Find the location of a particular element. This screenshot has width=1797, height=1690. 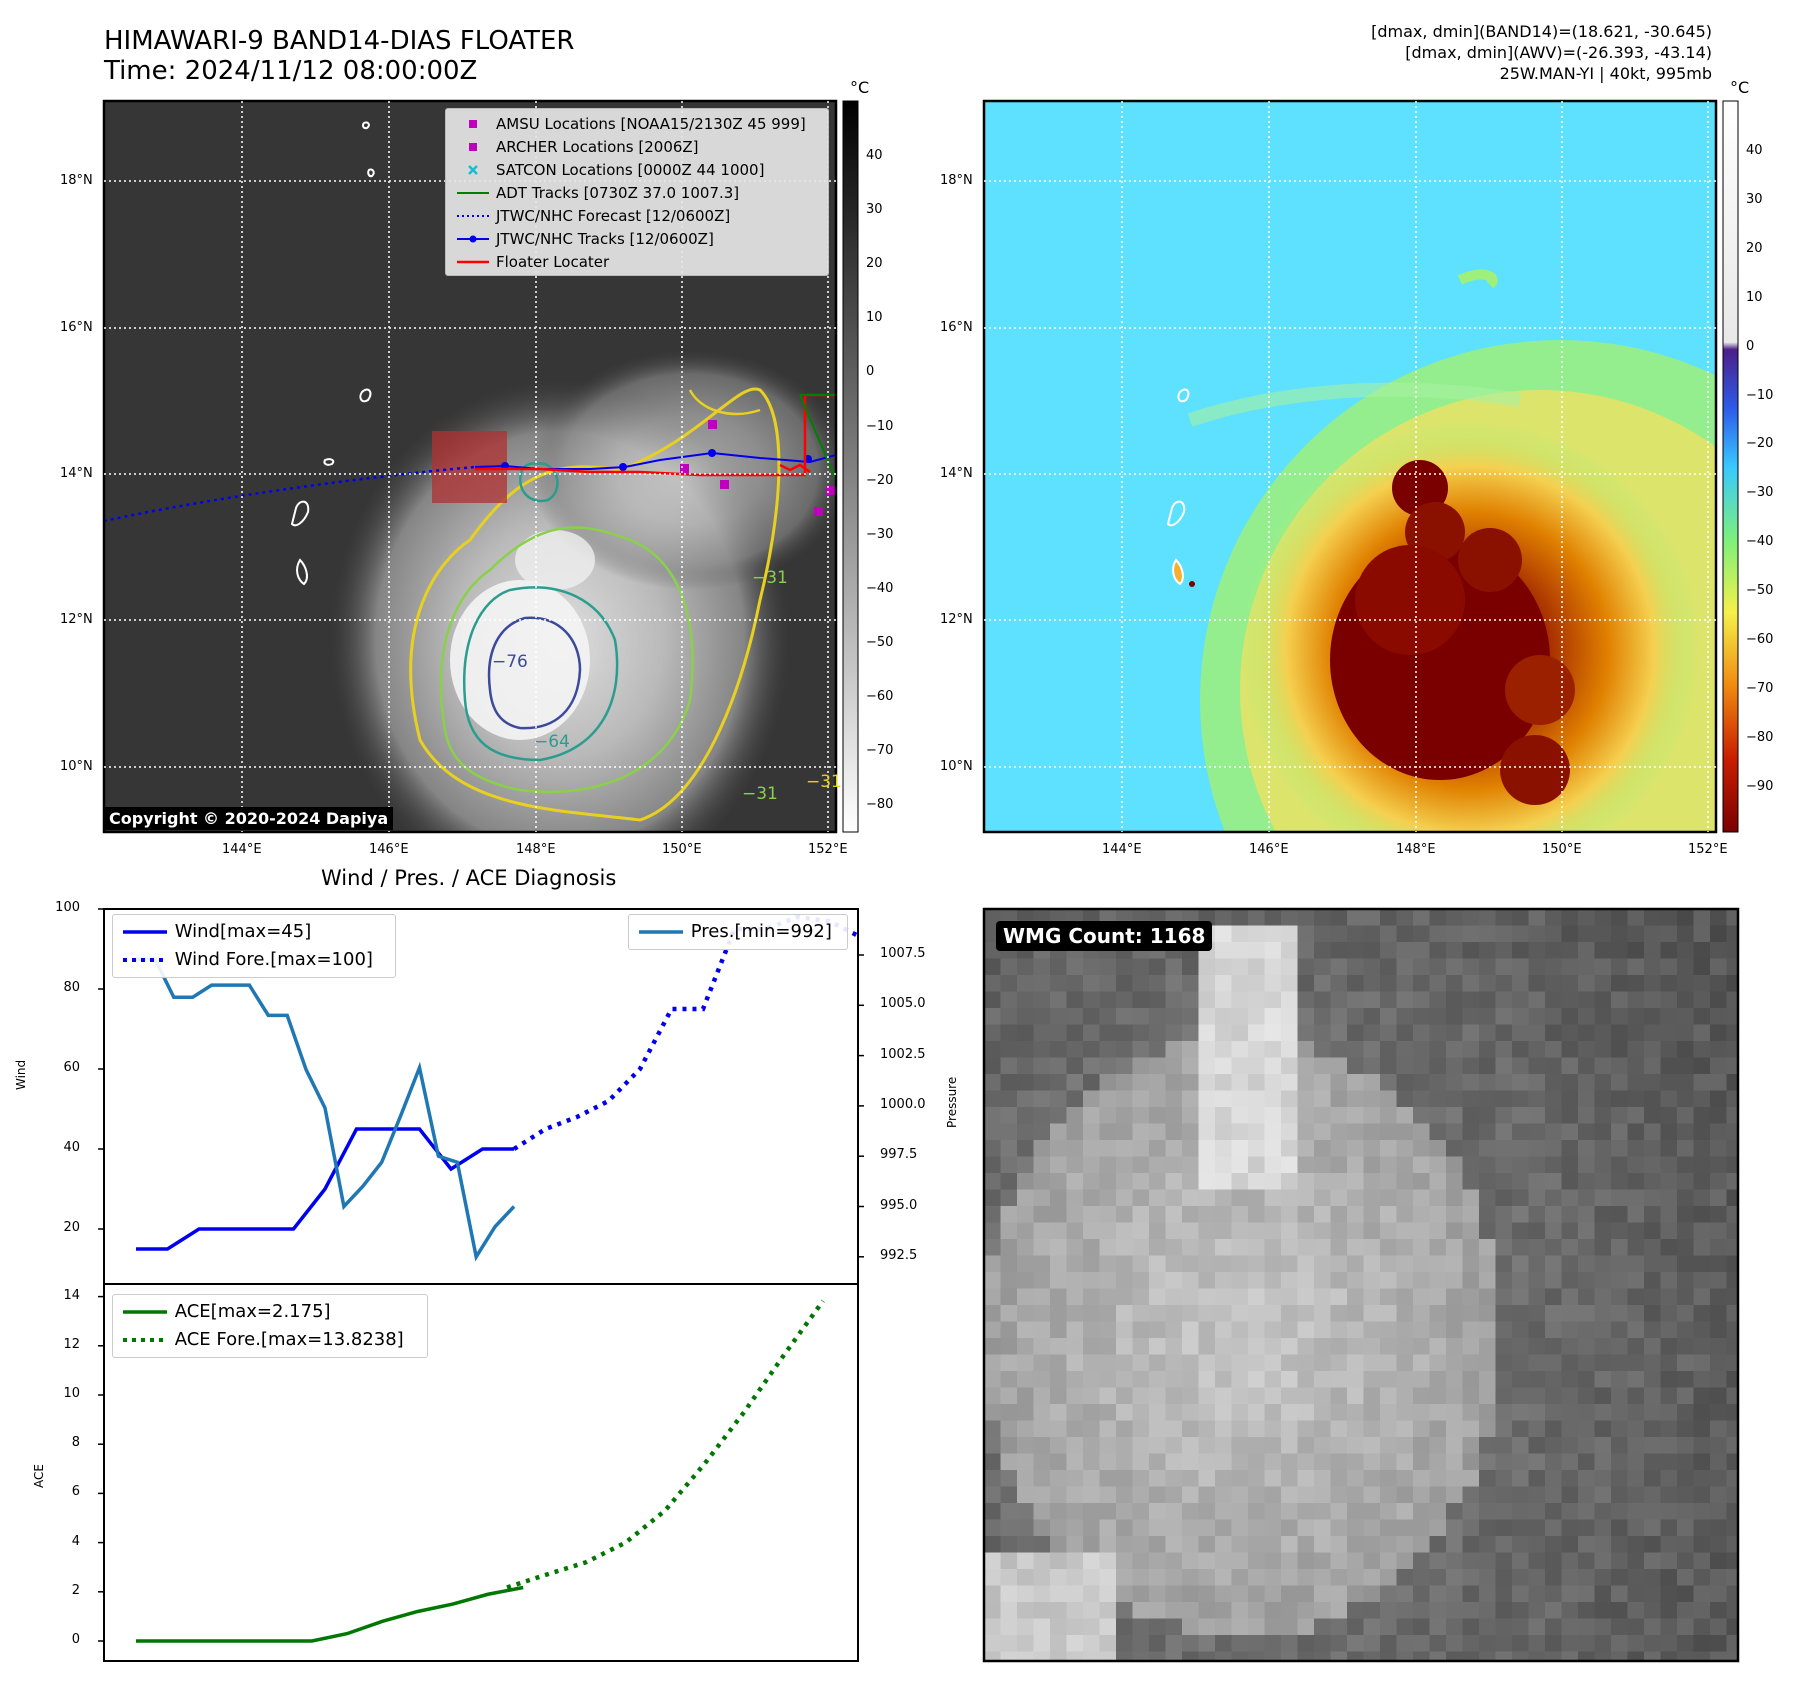

ir-colorbar-tick: −10 is located at coordinates (880, 426).